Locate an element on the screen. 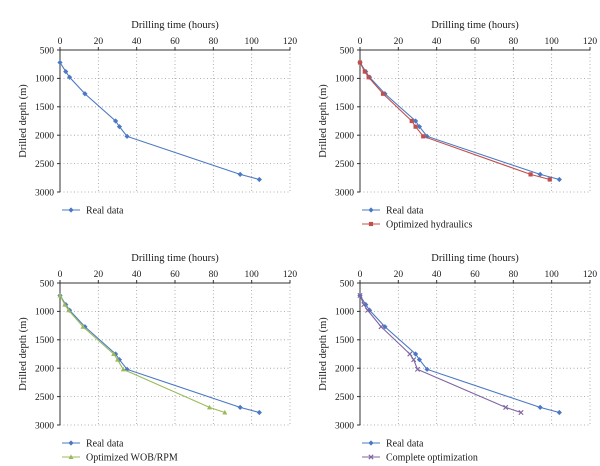  legend-label: Optimized hydraulics is located at coordinates (429, 225).